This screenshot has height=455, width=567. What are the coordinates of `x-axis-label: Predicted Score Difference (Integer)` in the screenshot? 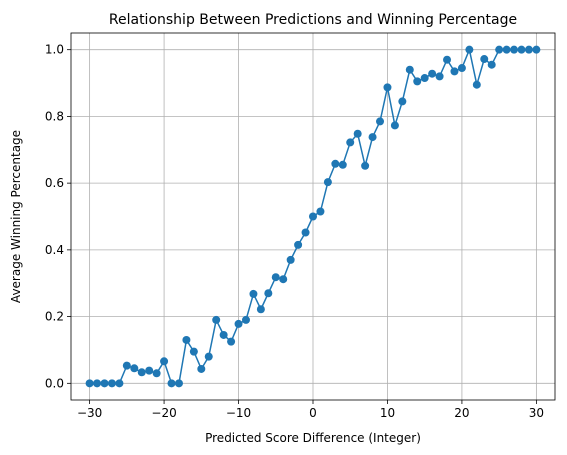 It's located at (313, 438).